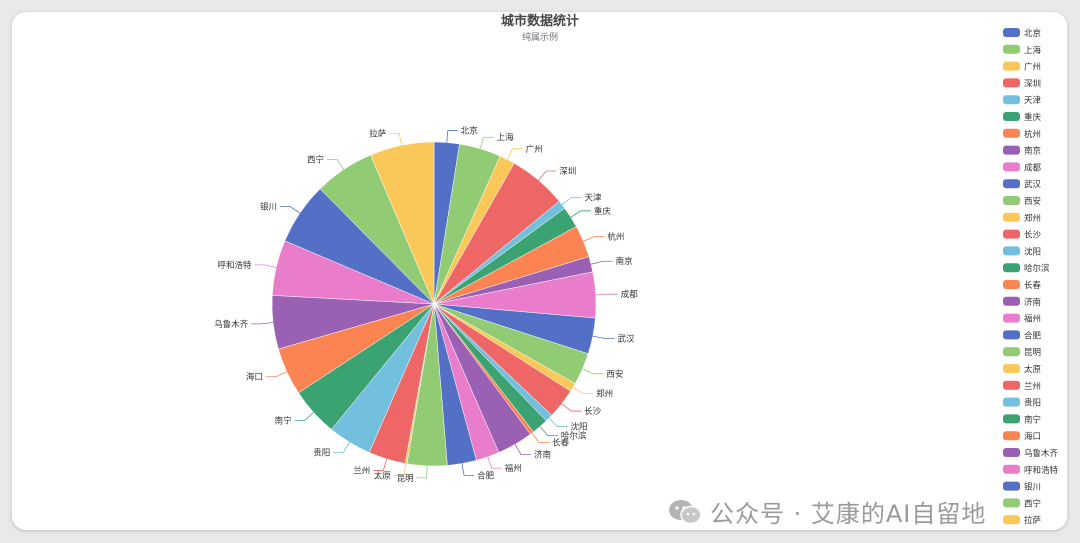  Describe the element at coordinates (1033, 335) in the screenshot. I see `legend-item-合肥: 合肥` at that location.